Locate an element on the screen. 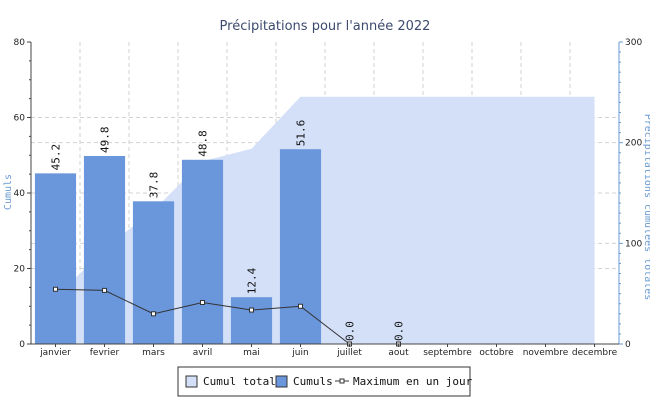  legend: Cumul total Cumuls Maximum en un jour is located at coordinates (325, 381).